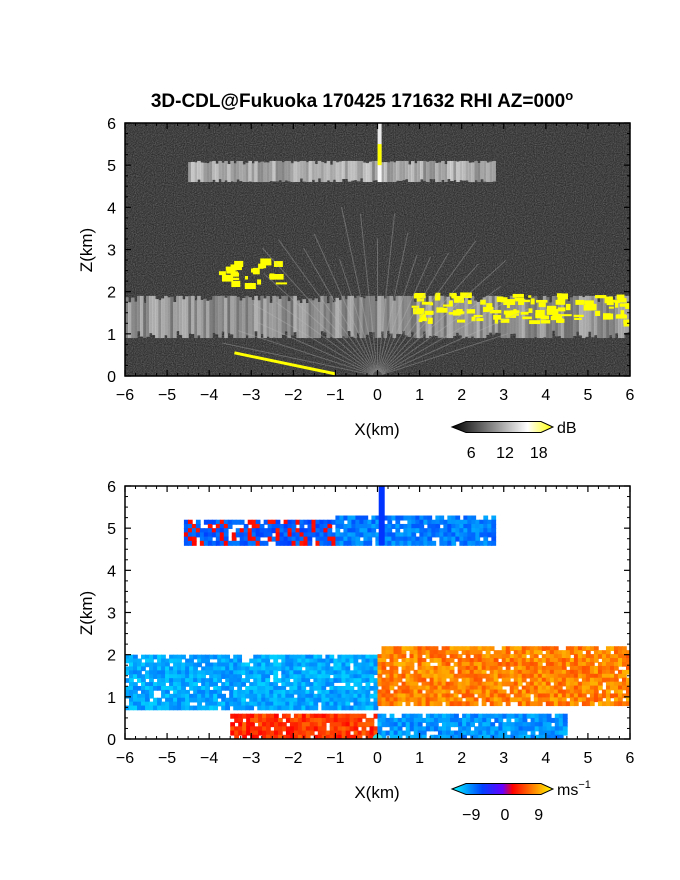  I want to click on reflectivity-beam-streak, so click(319, 311).